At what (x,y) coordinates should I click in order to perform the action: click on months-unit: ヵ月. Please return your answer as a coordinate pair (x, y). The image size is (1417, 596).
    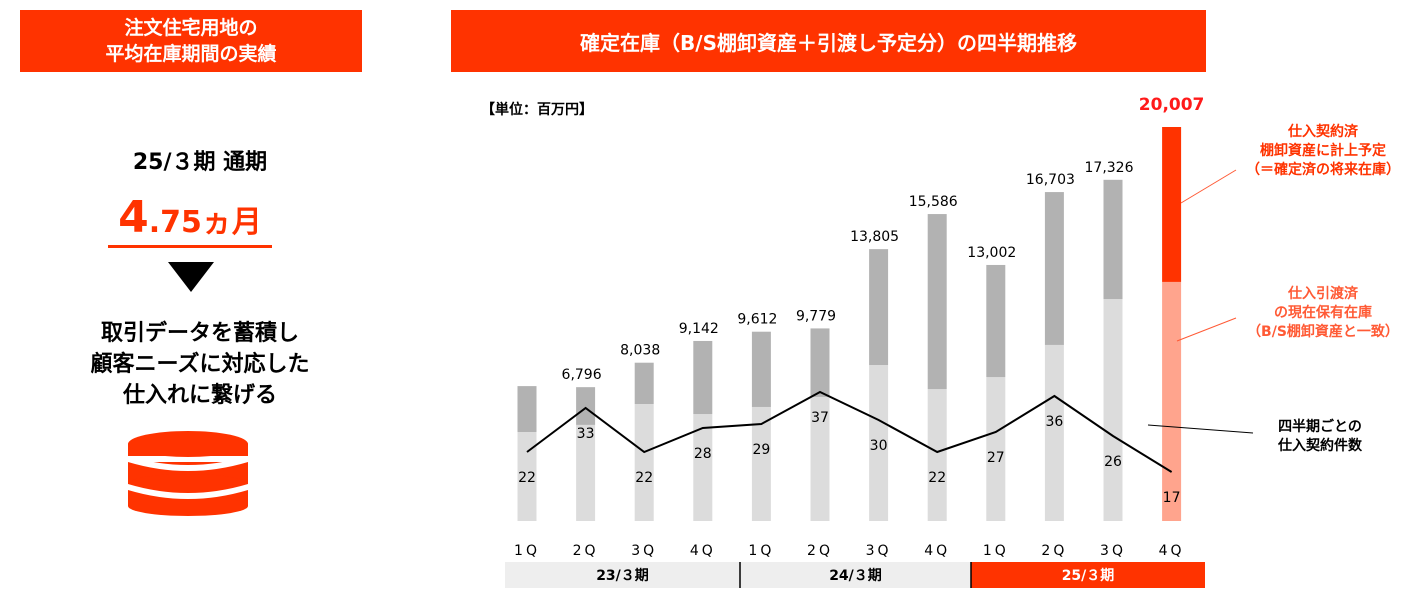
    Looking at the image, I should click on (231, 222).